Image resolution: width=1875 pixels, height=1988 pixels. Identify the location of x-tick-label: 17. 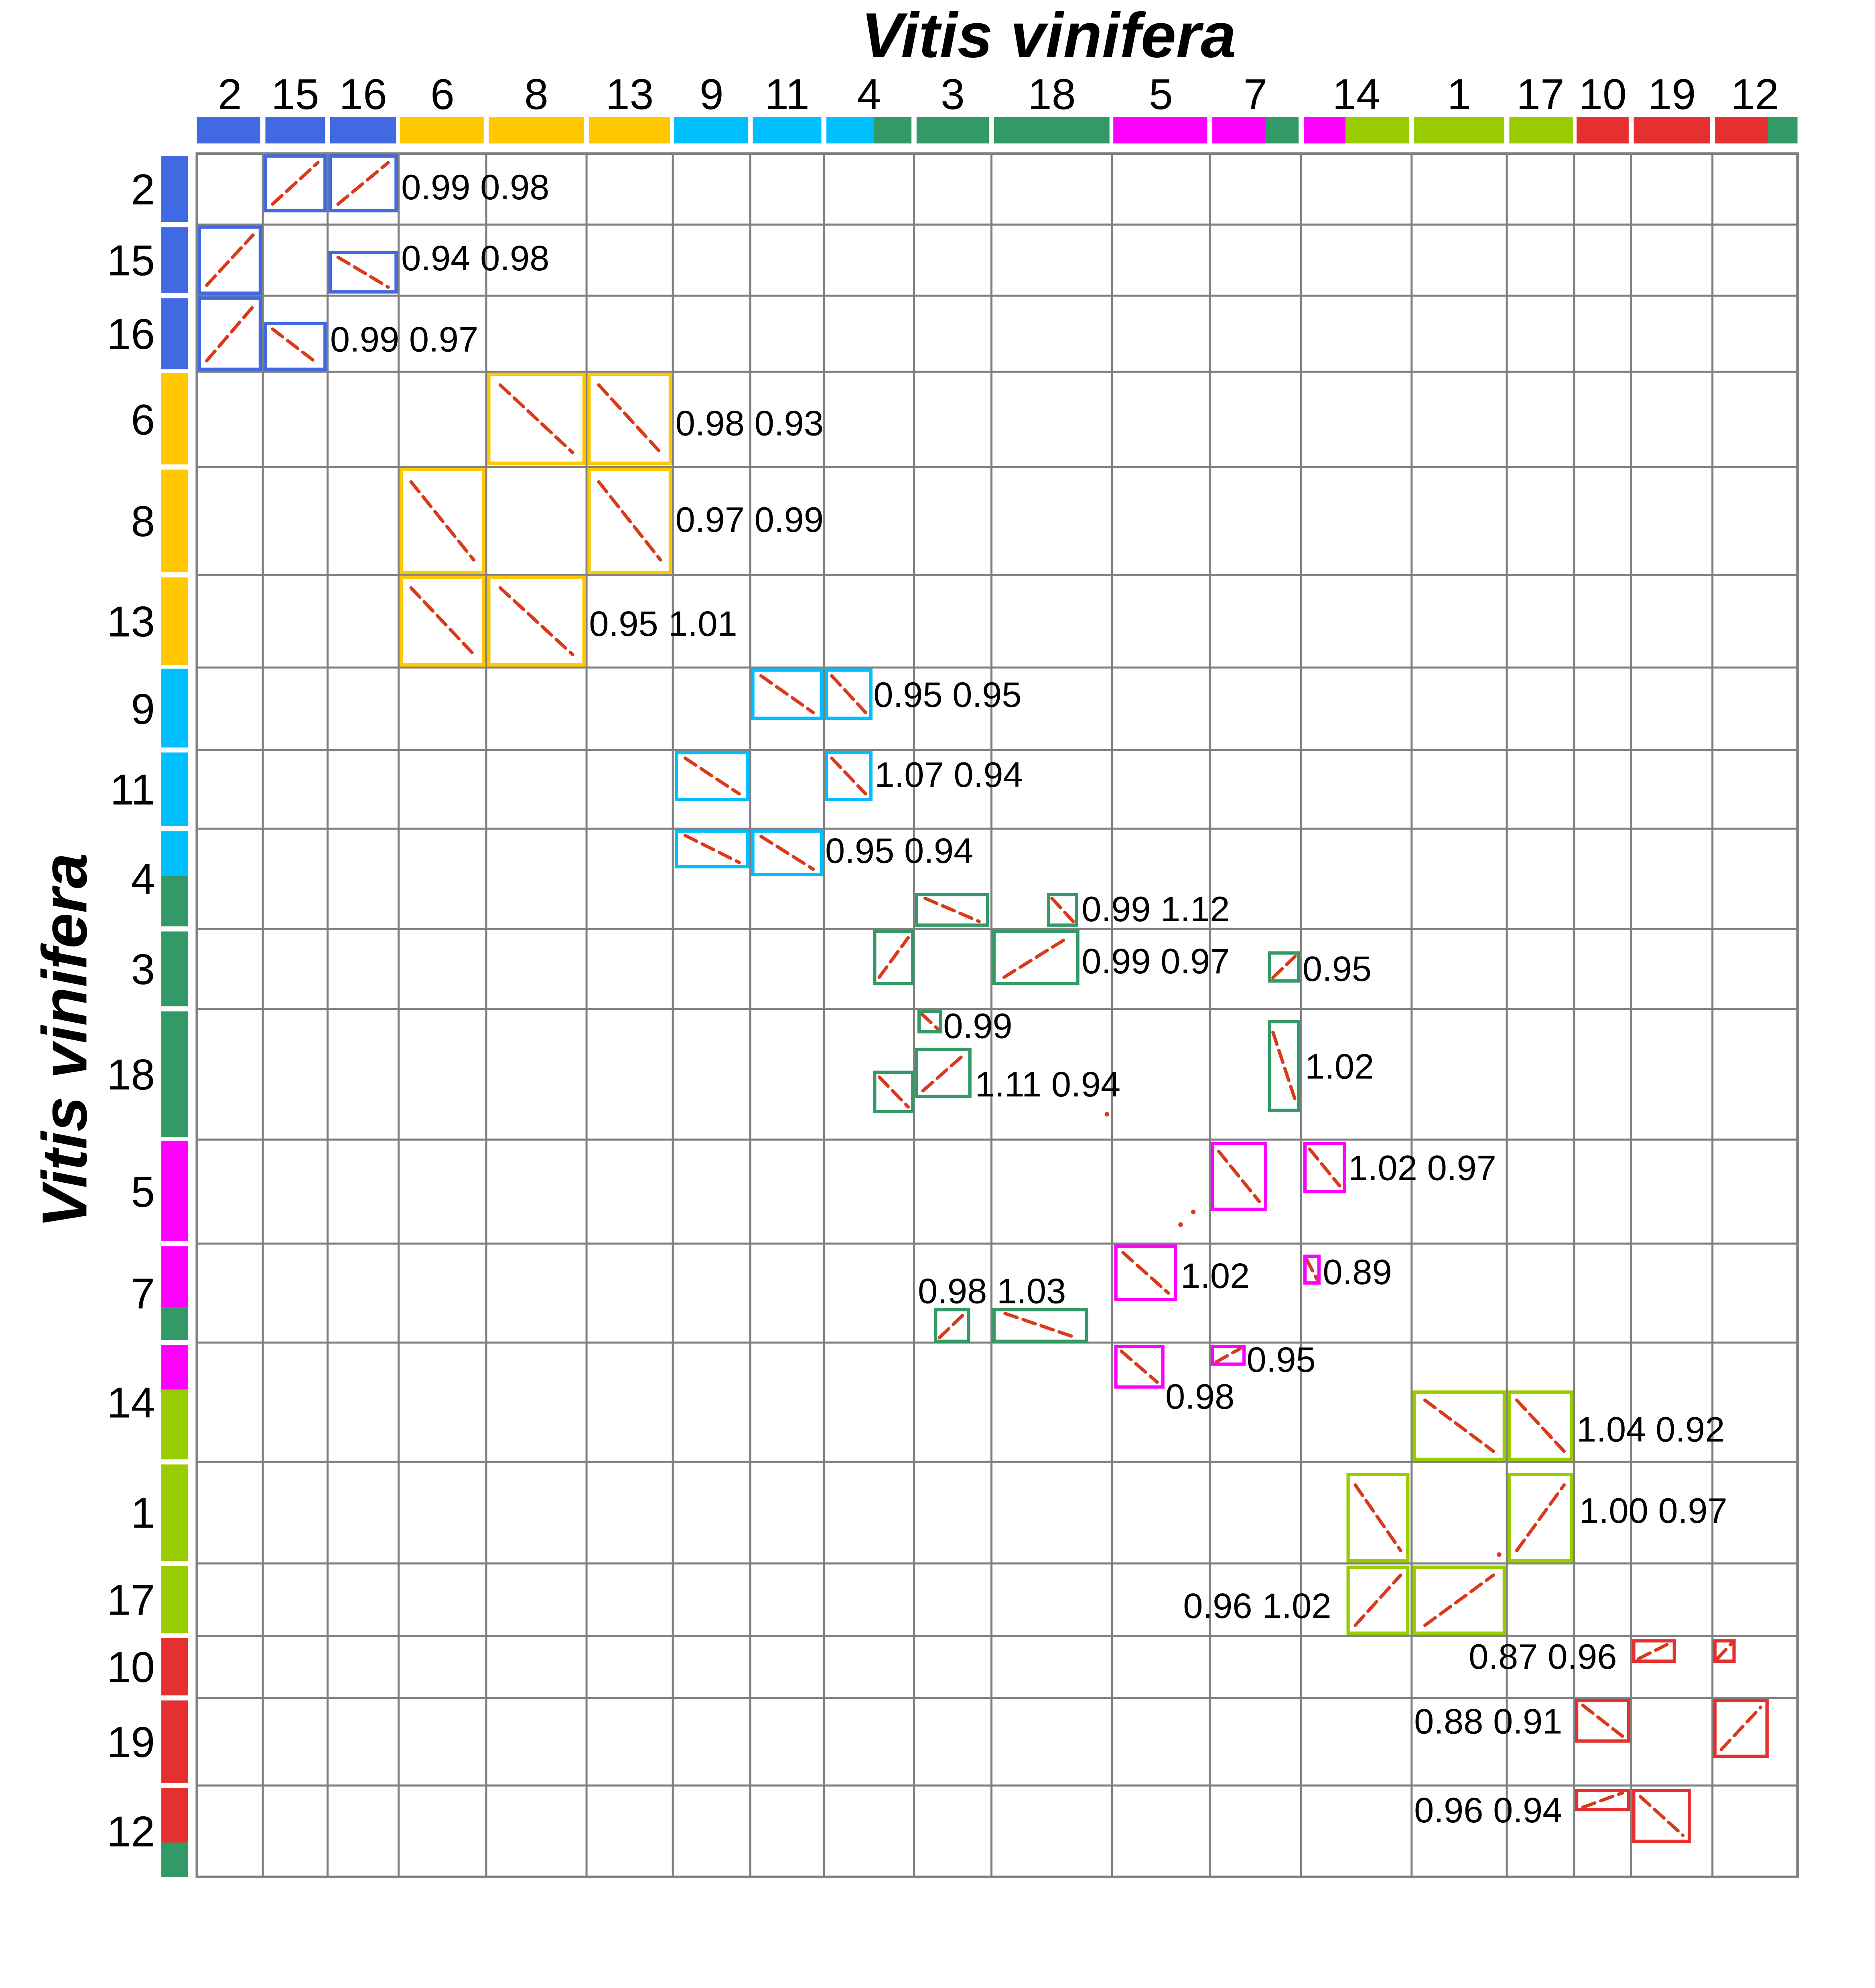
(1540, 94).